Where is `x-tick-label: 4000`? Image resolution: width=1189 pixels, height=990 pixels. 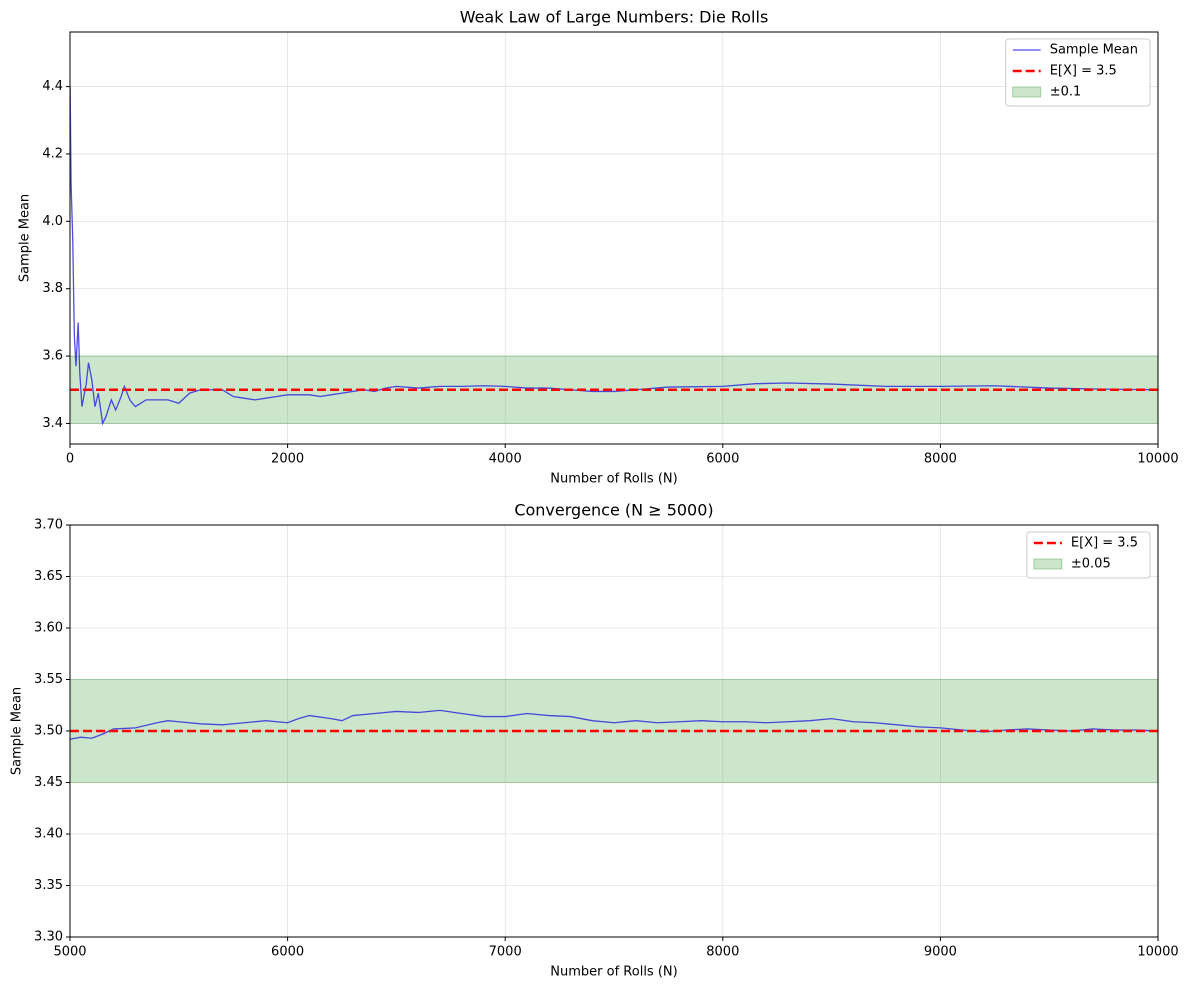
x-tick-label: 4000 is located at coordinates (505, 459).